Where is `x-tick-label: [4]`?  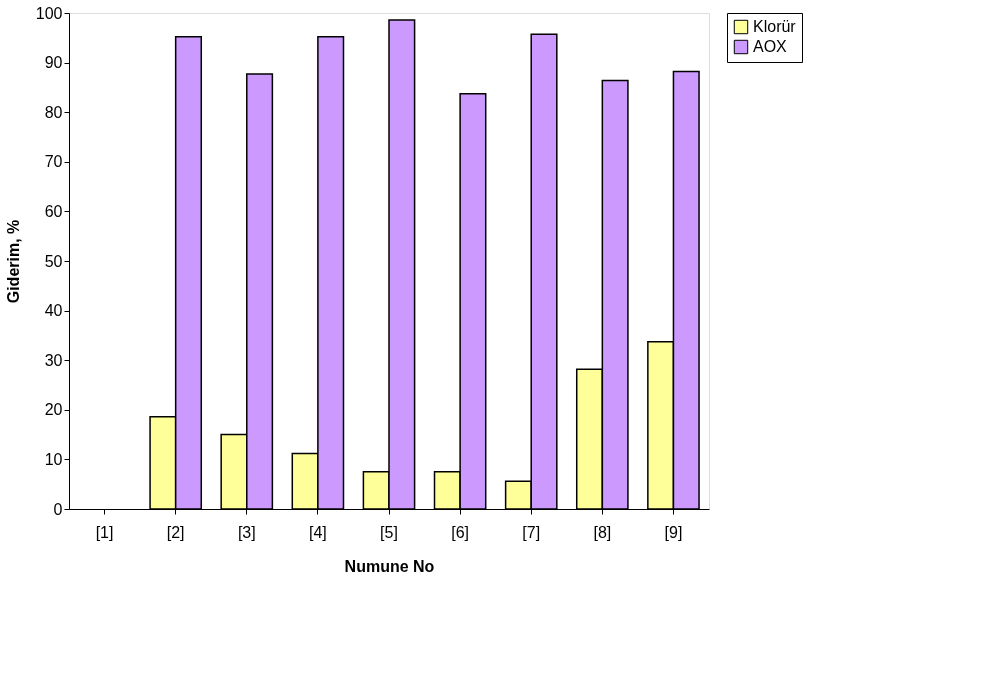
x-tick-label: [4] is located at coordinates (317, 532).